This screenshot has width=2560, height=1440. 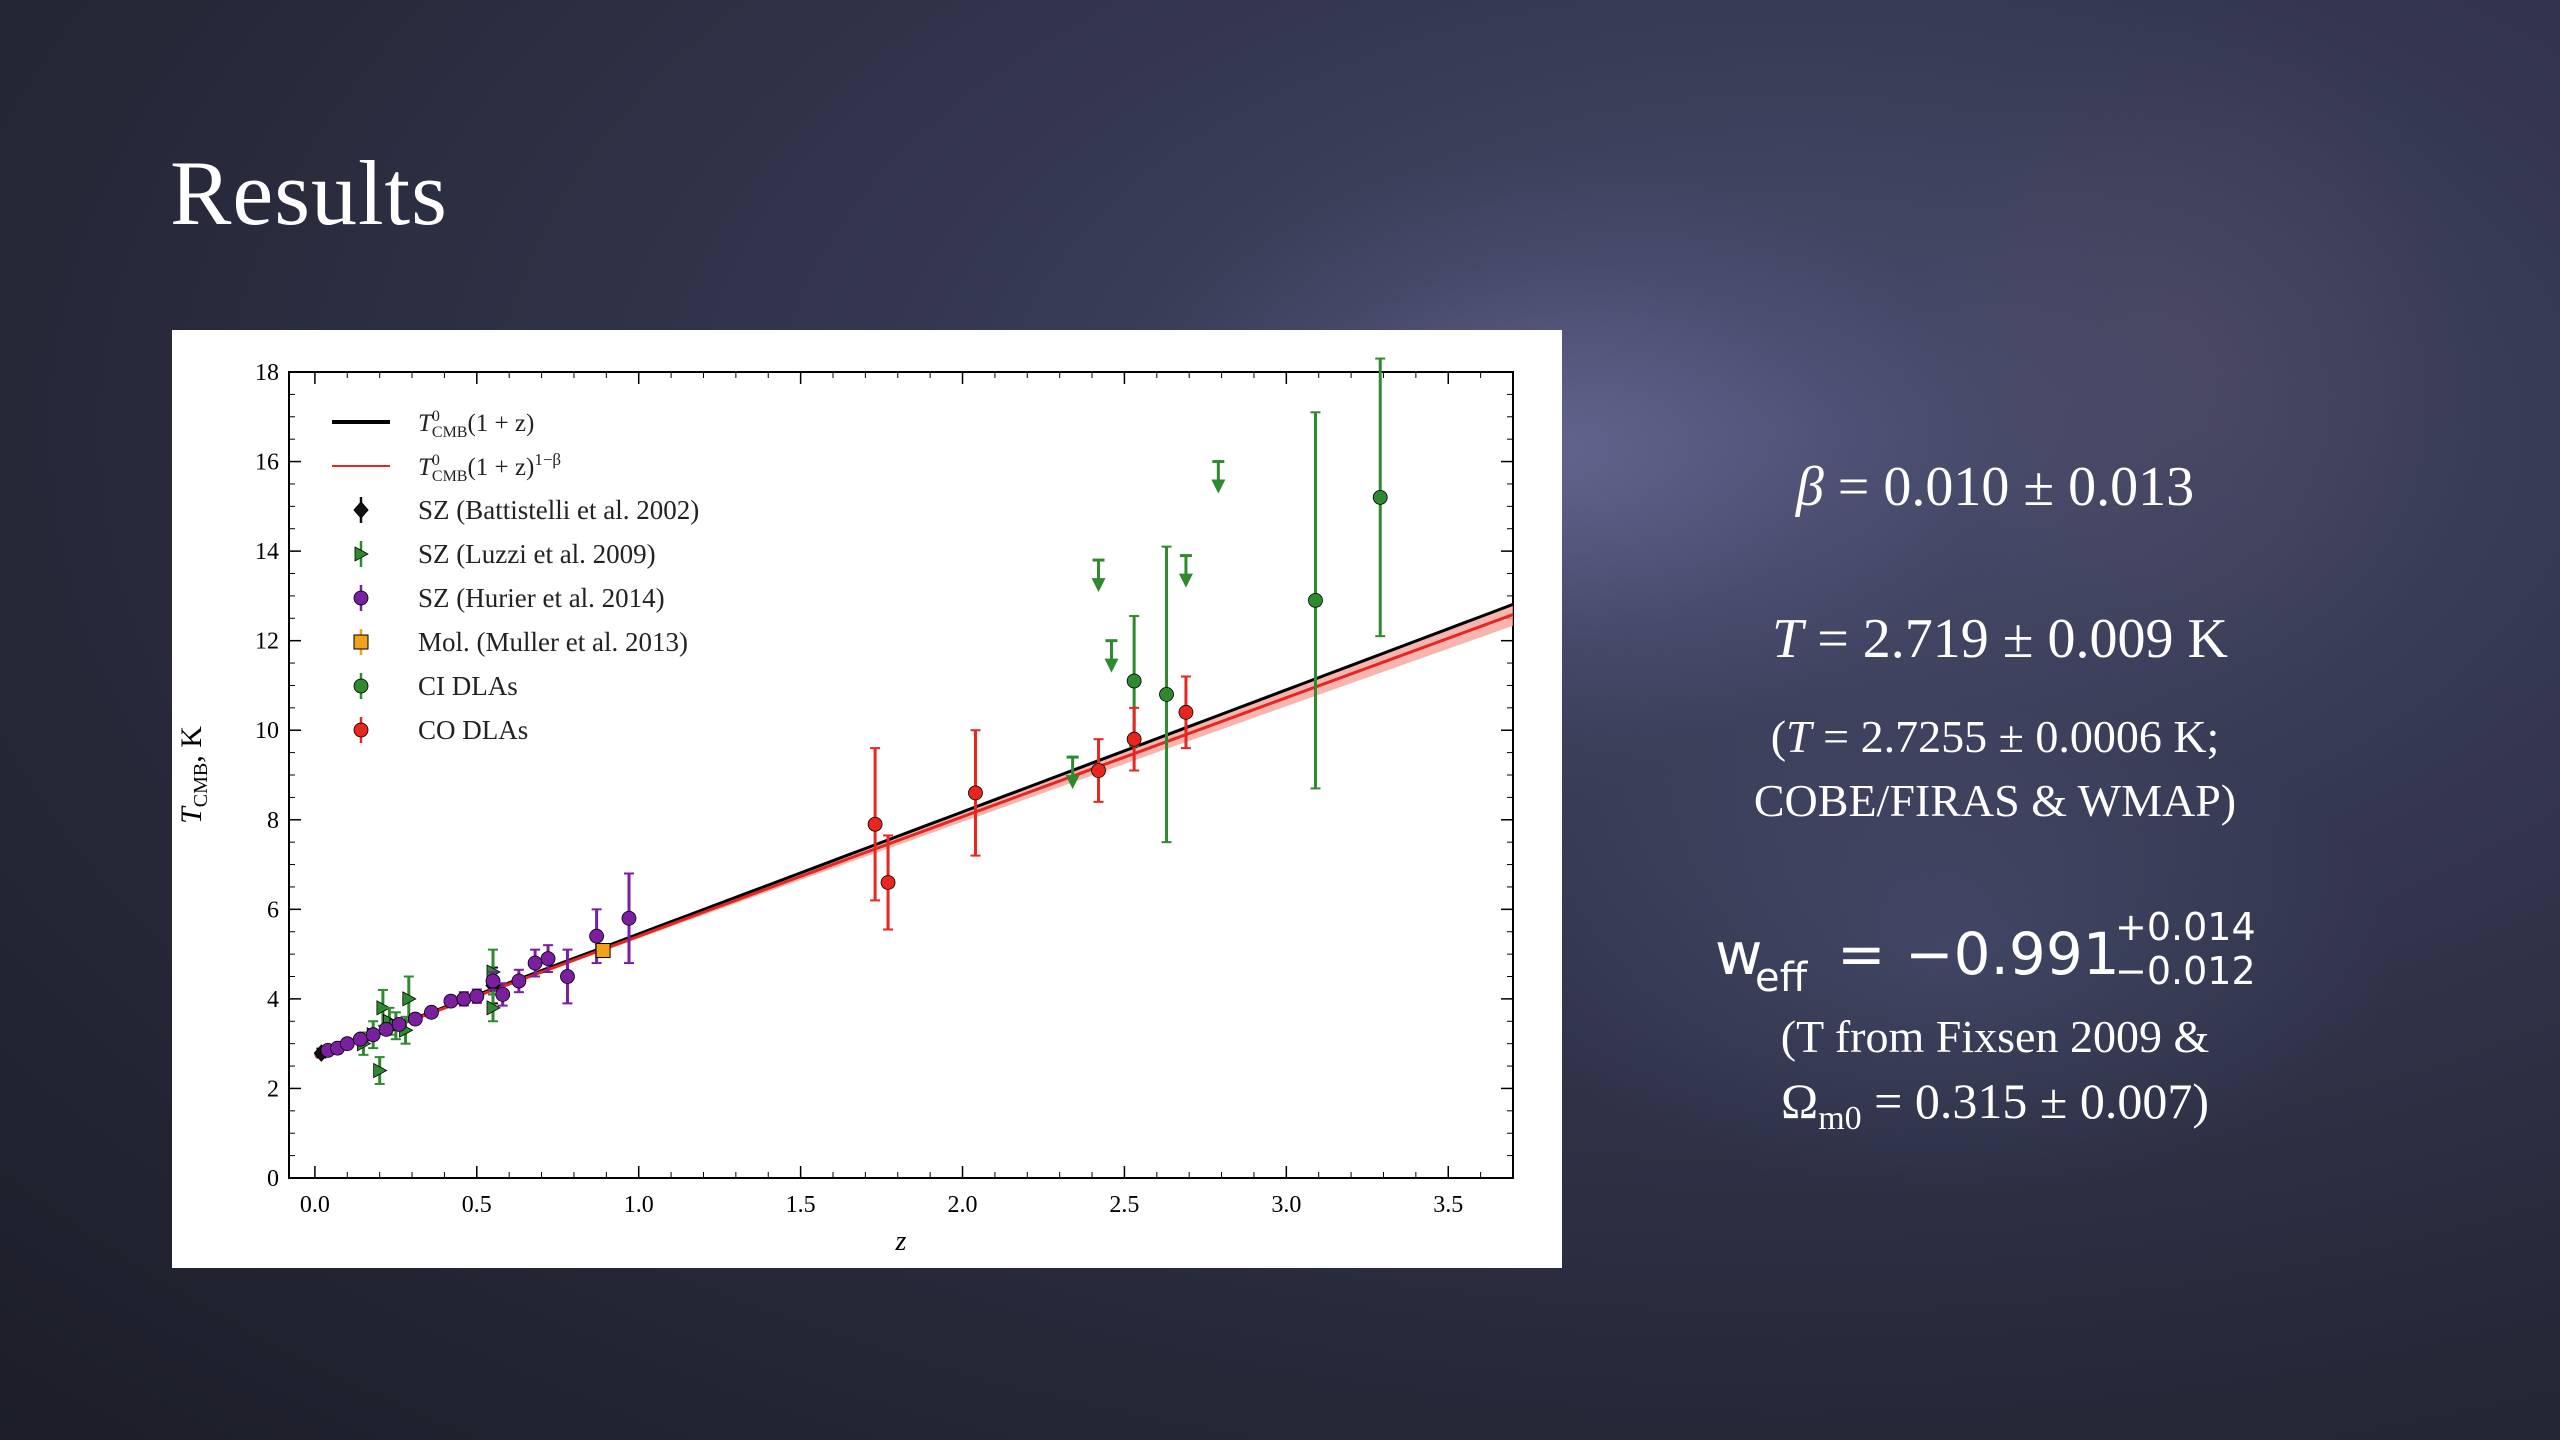 I want to click on legend-label: SZ (Hurier et al. 2014), so click(x=541, y=598).